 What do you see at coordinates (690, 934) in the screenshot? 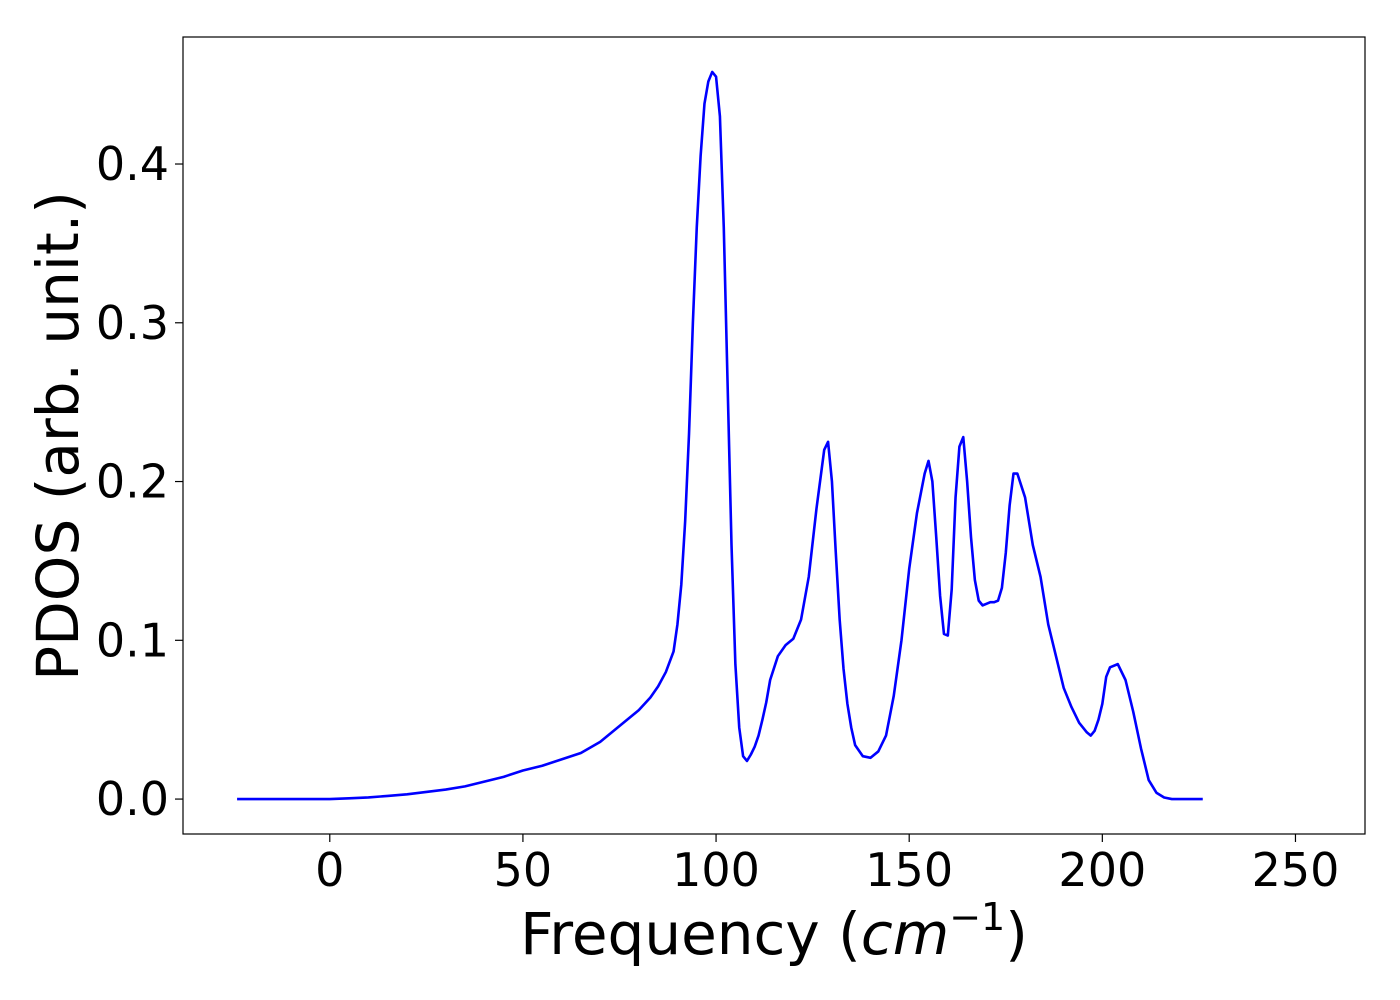
I see `x-axis-label-text: Frequency (` at bounding box center [690, 934].